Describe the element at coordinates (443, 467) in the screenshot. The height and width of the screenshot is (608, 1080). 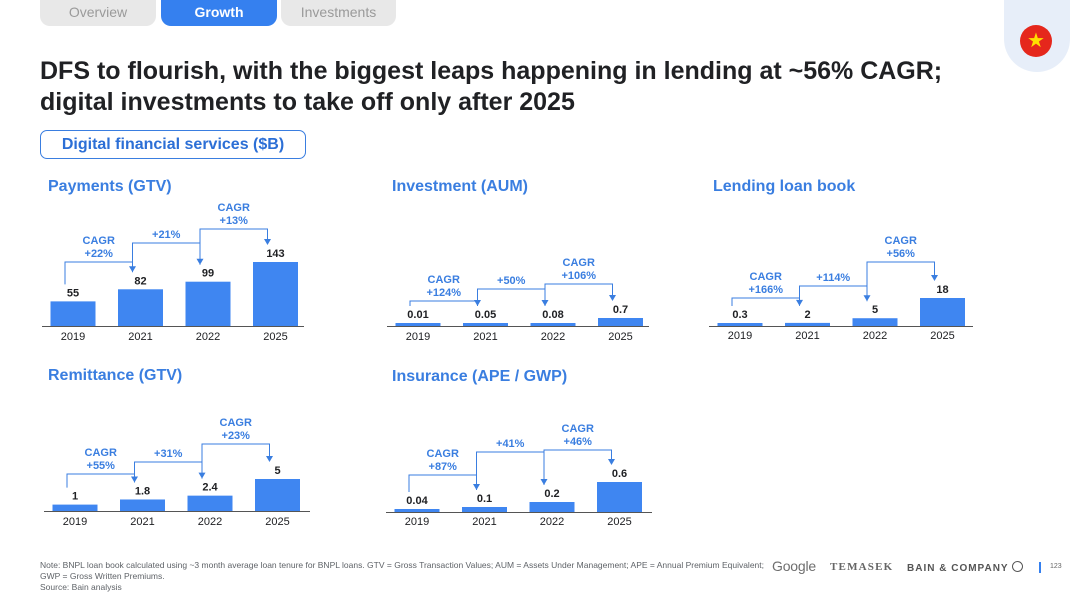
I see `growth-label-0-1: +87%` at that location.